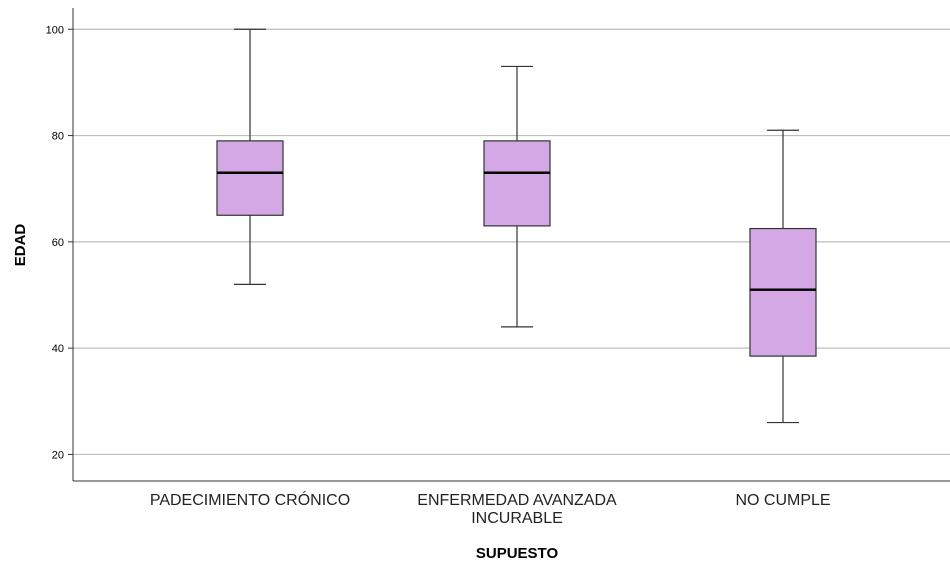 Image resolution: width=950 pixels, height=565 pixels. I want to click on category-label: ENFERMEDAD AVANZADA INCURABLE, so click(517, 509).